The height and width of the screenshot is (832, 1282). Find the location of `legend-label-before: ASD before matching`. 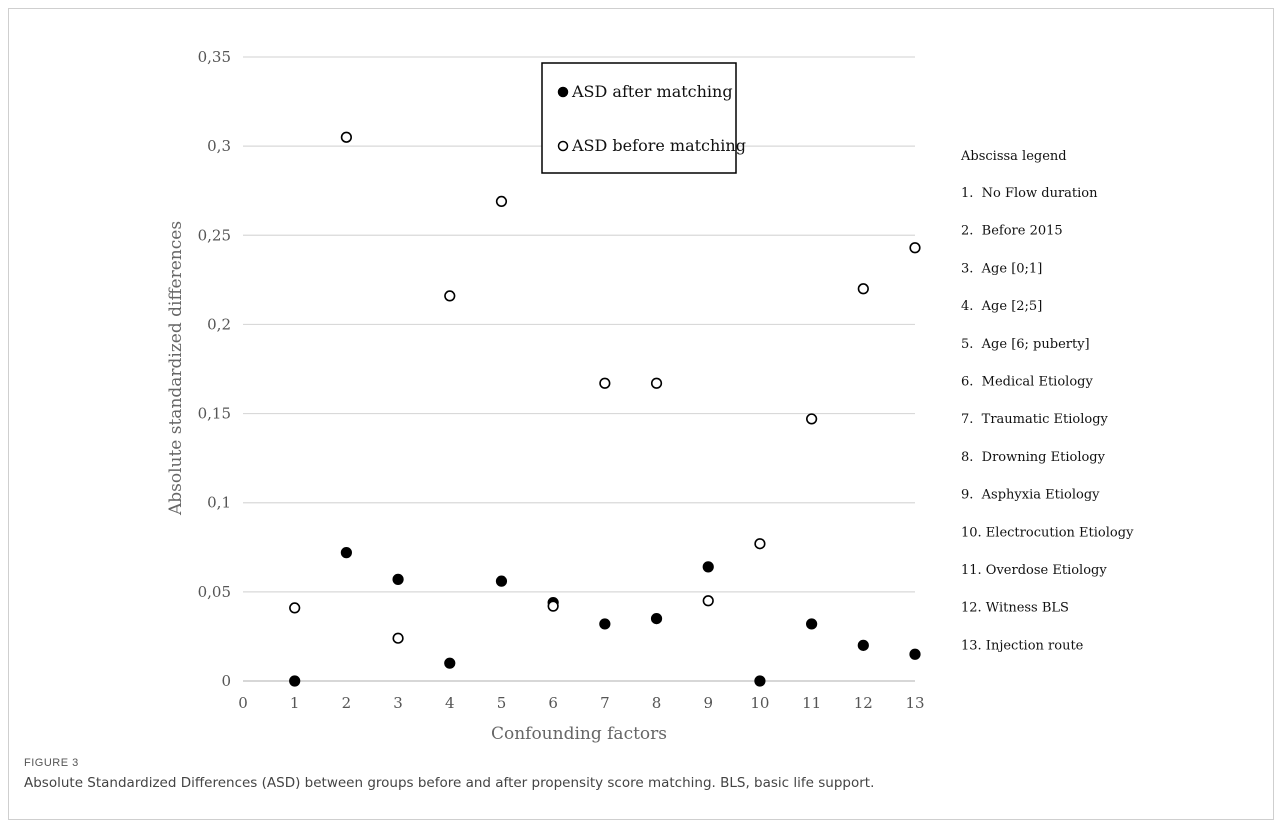

legend-label-before: ASD before matching is located at coordinates (658, 145).